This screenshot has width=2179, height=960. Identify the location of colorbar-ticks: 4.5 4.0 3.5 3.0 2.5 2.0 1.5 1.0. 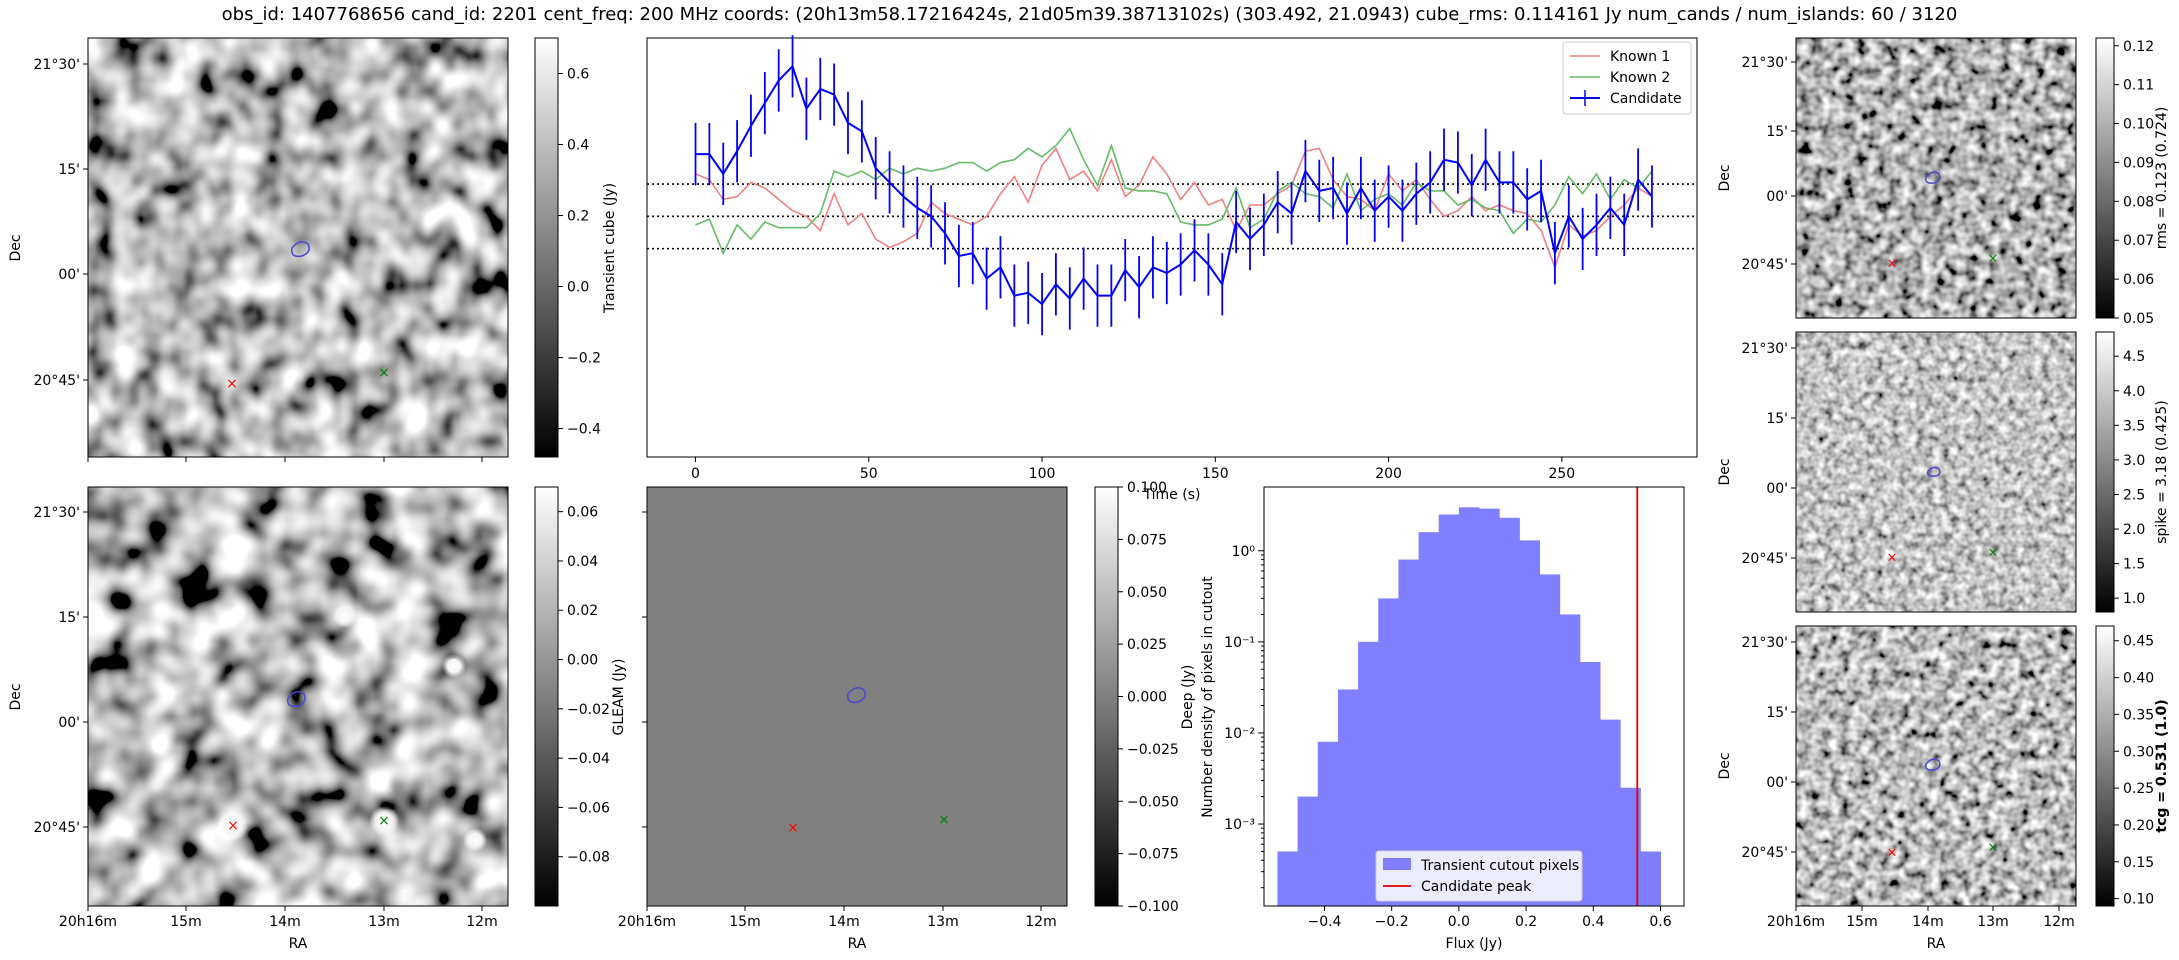
(2129, 478).